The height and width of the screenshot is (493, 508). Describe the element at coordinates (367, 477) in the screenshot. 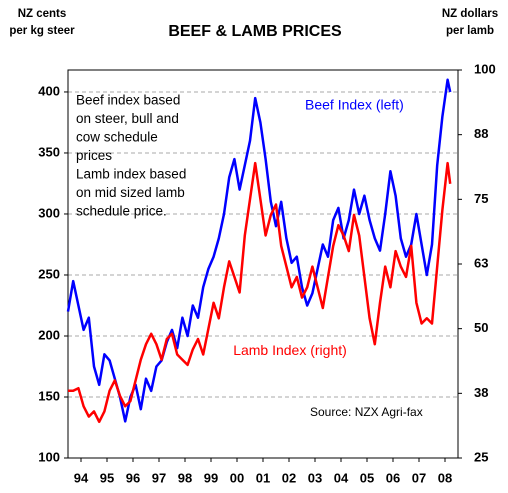

I see `x-tick-label: 05` at that location.